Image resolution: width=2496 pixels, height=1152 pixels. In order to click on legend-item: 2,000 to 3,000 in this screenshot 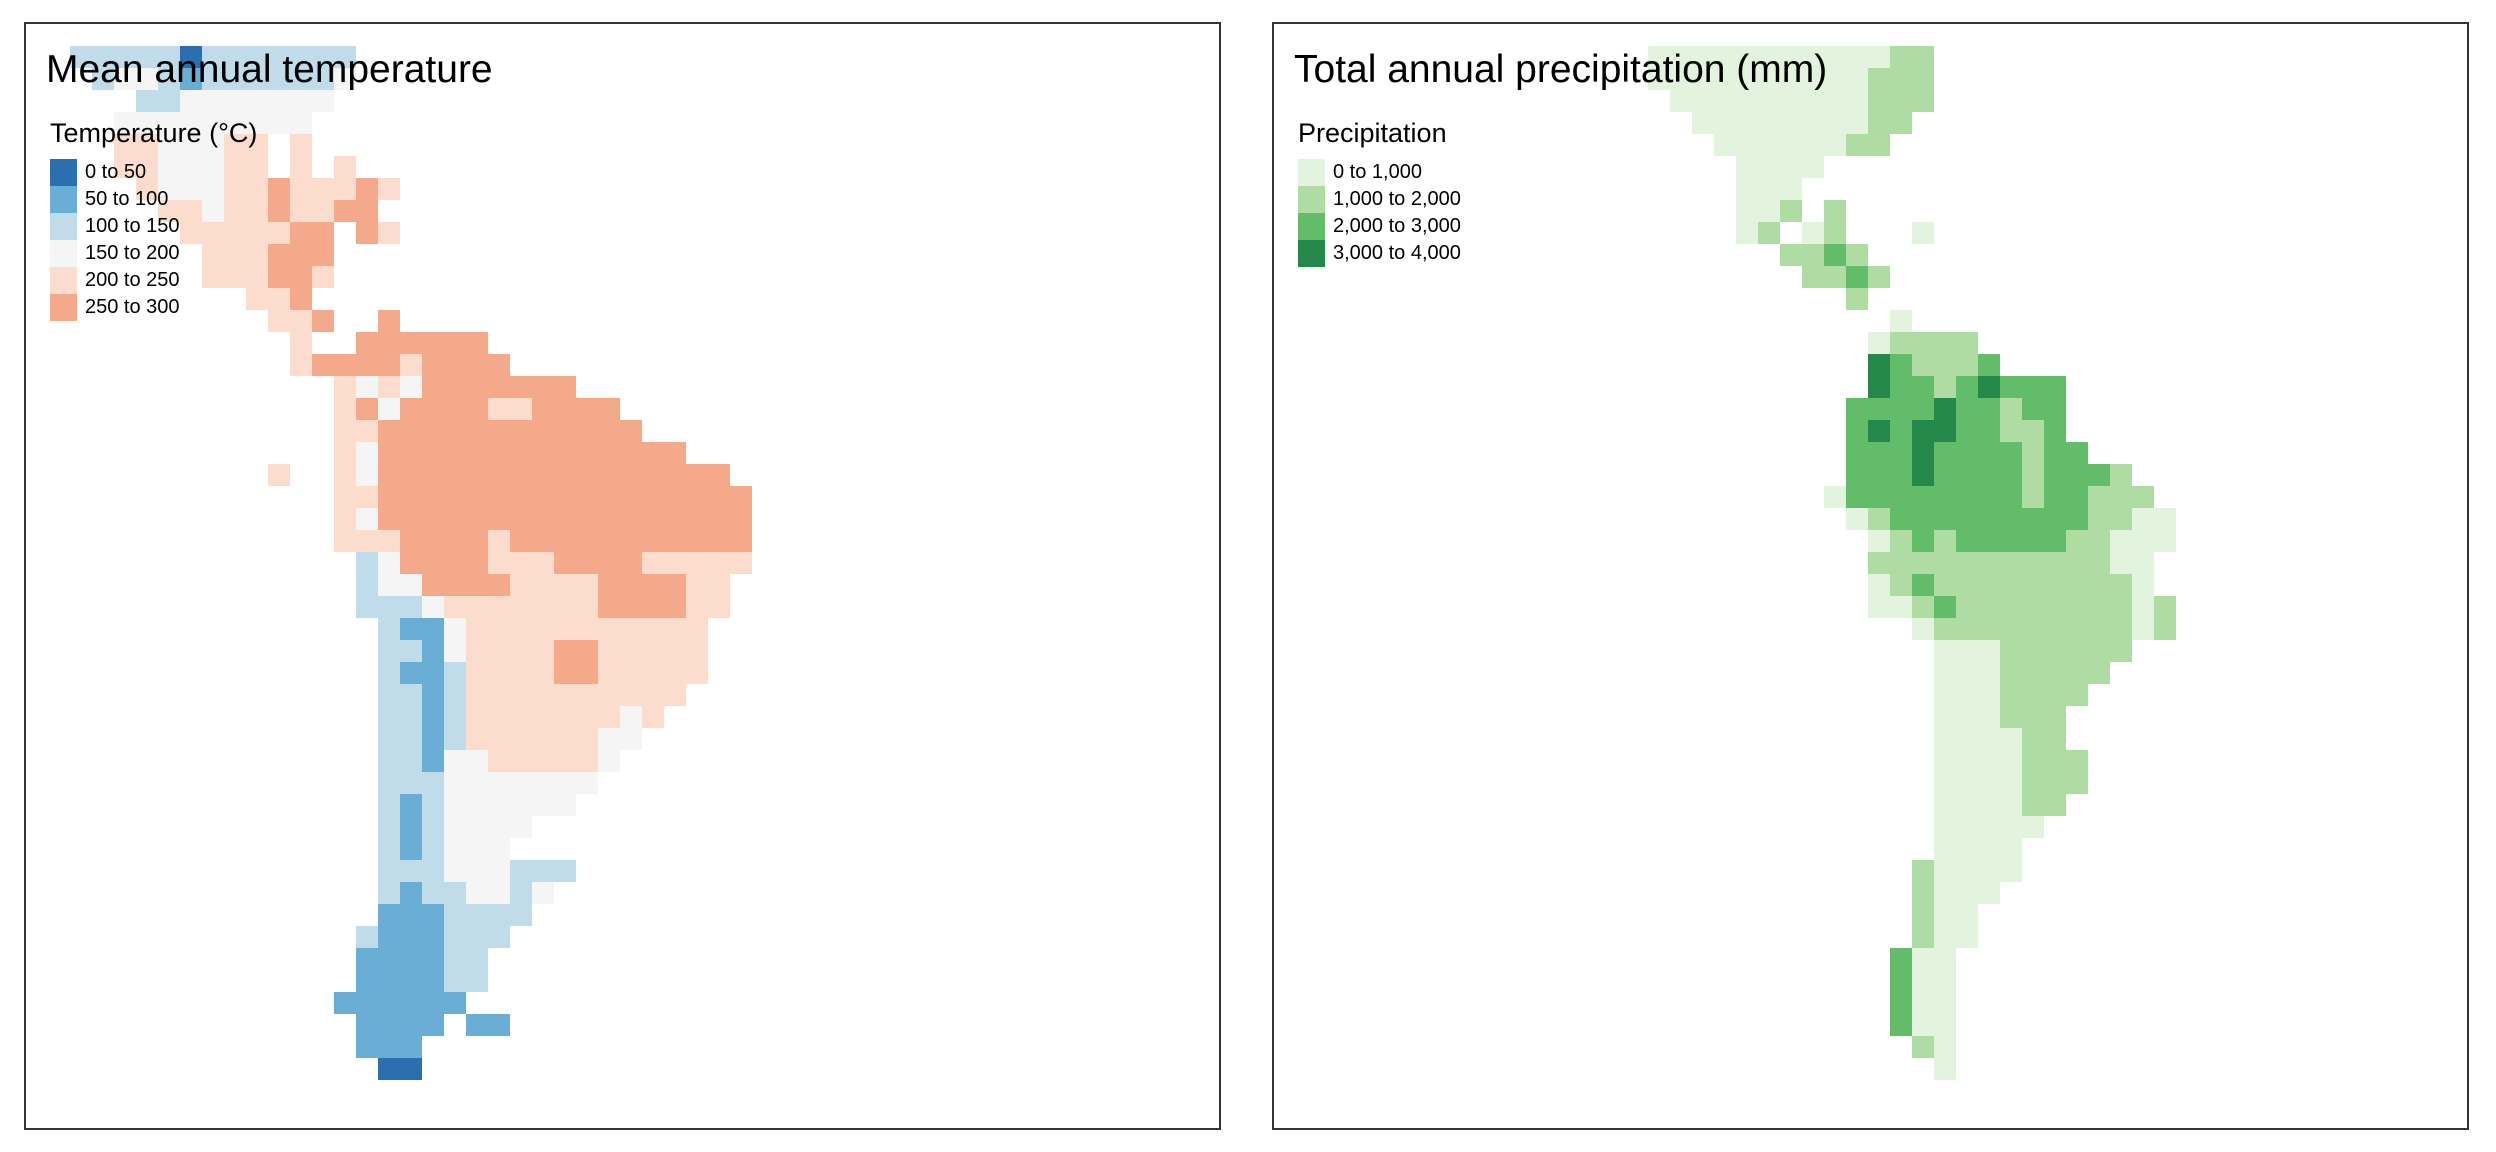, I will do `click(1379, 226)`.